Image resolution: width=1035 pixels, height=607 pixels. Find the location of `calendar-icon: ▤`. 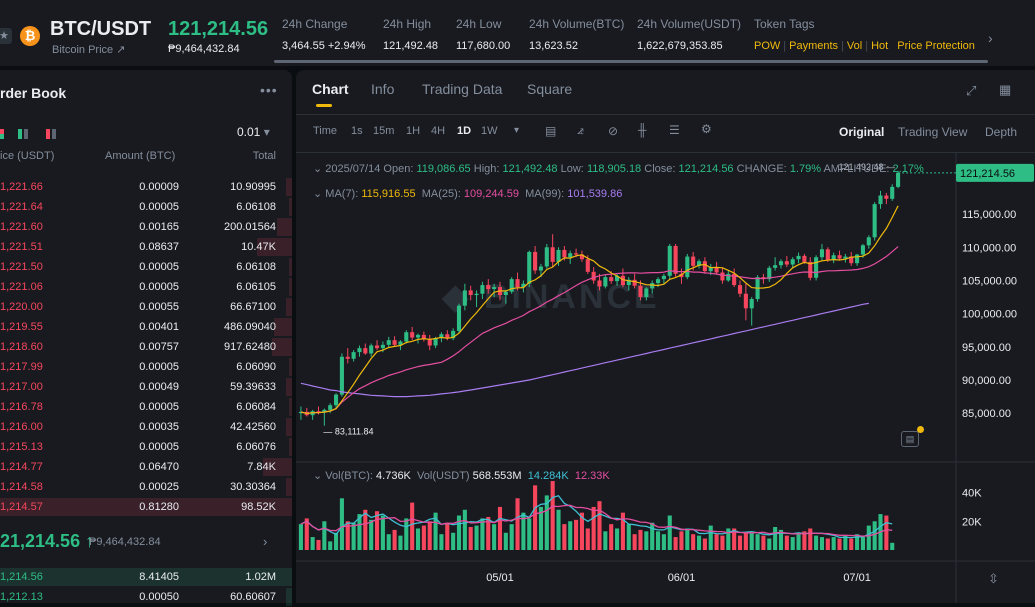

calendar-icon: ▤ is located at coordinates (551, 131).